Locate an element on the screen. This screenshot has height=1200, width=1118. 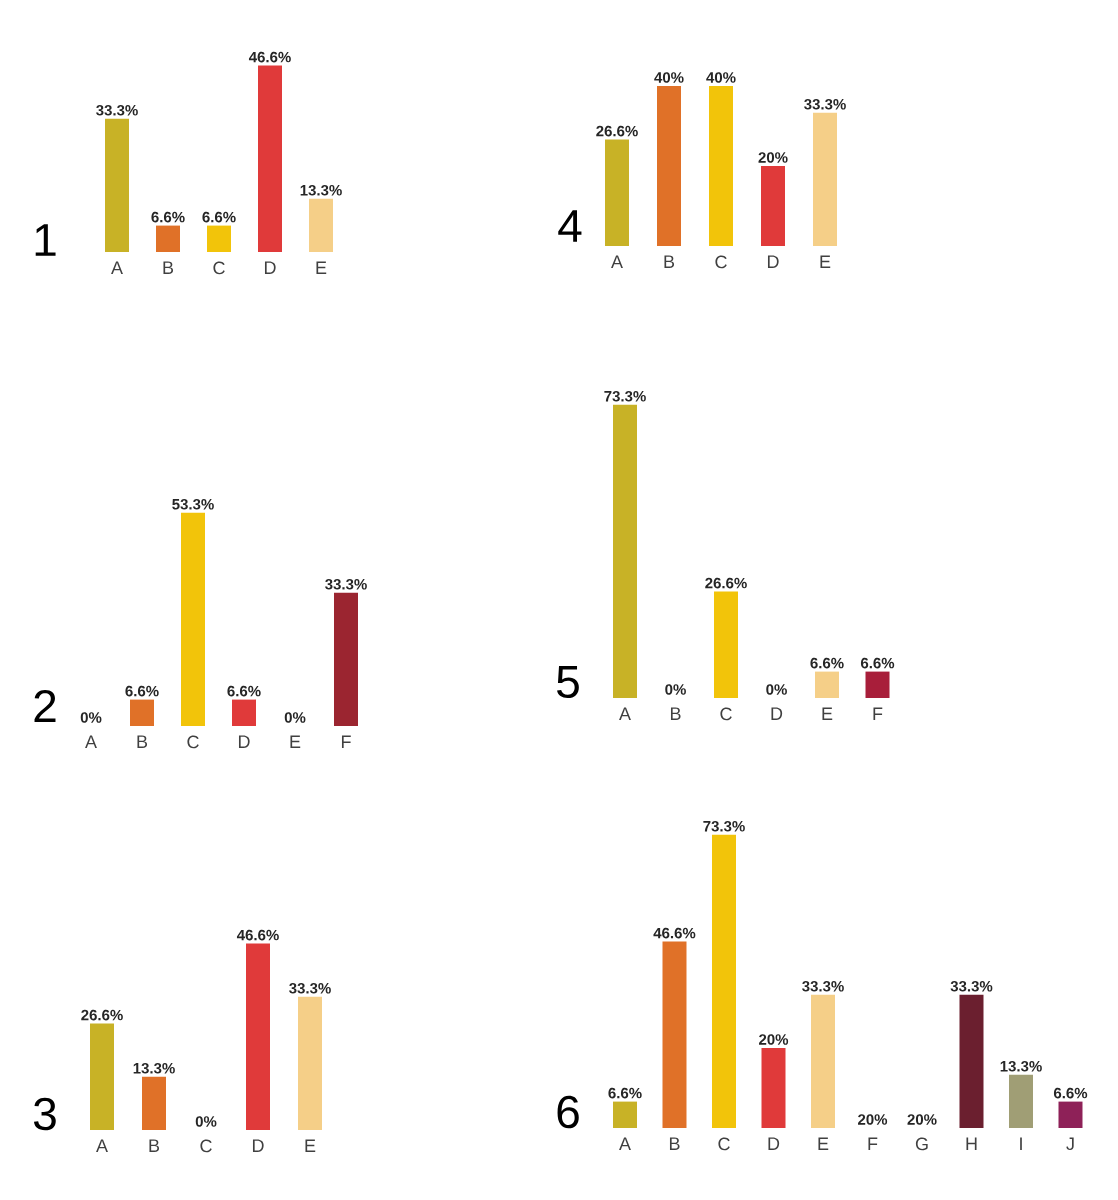
data-label: 53.3% is located at coordinates (193, 504).